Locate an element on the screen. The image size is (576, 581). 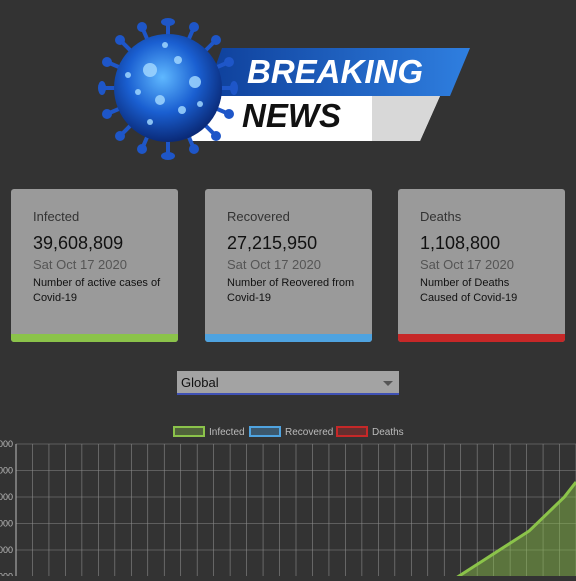
card-count: 27,215,950 is located at coordinates (272, 243).